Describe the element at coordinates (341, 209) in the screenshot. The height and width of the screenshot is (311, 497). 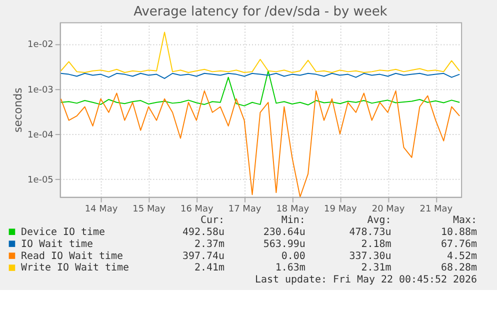
I see `x-tick-label: 19 May` at that location.